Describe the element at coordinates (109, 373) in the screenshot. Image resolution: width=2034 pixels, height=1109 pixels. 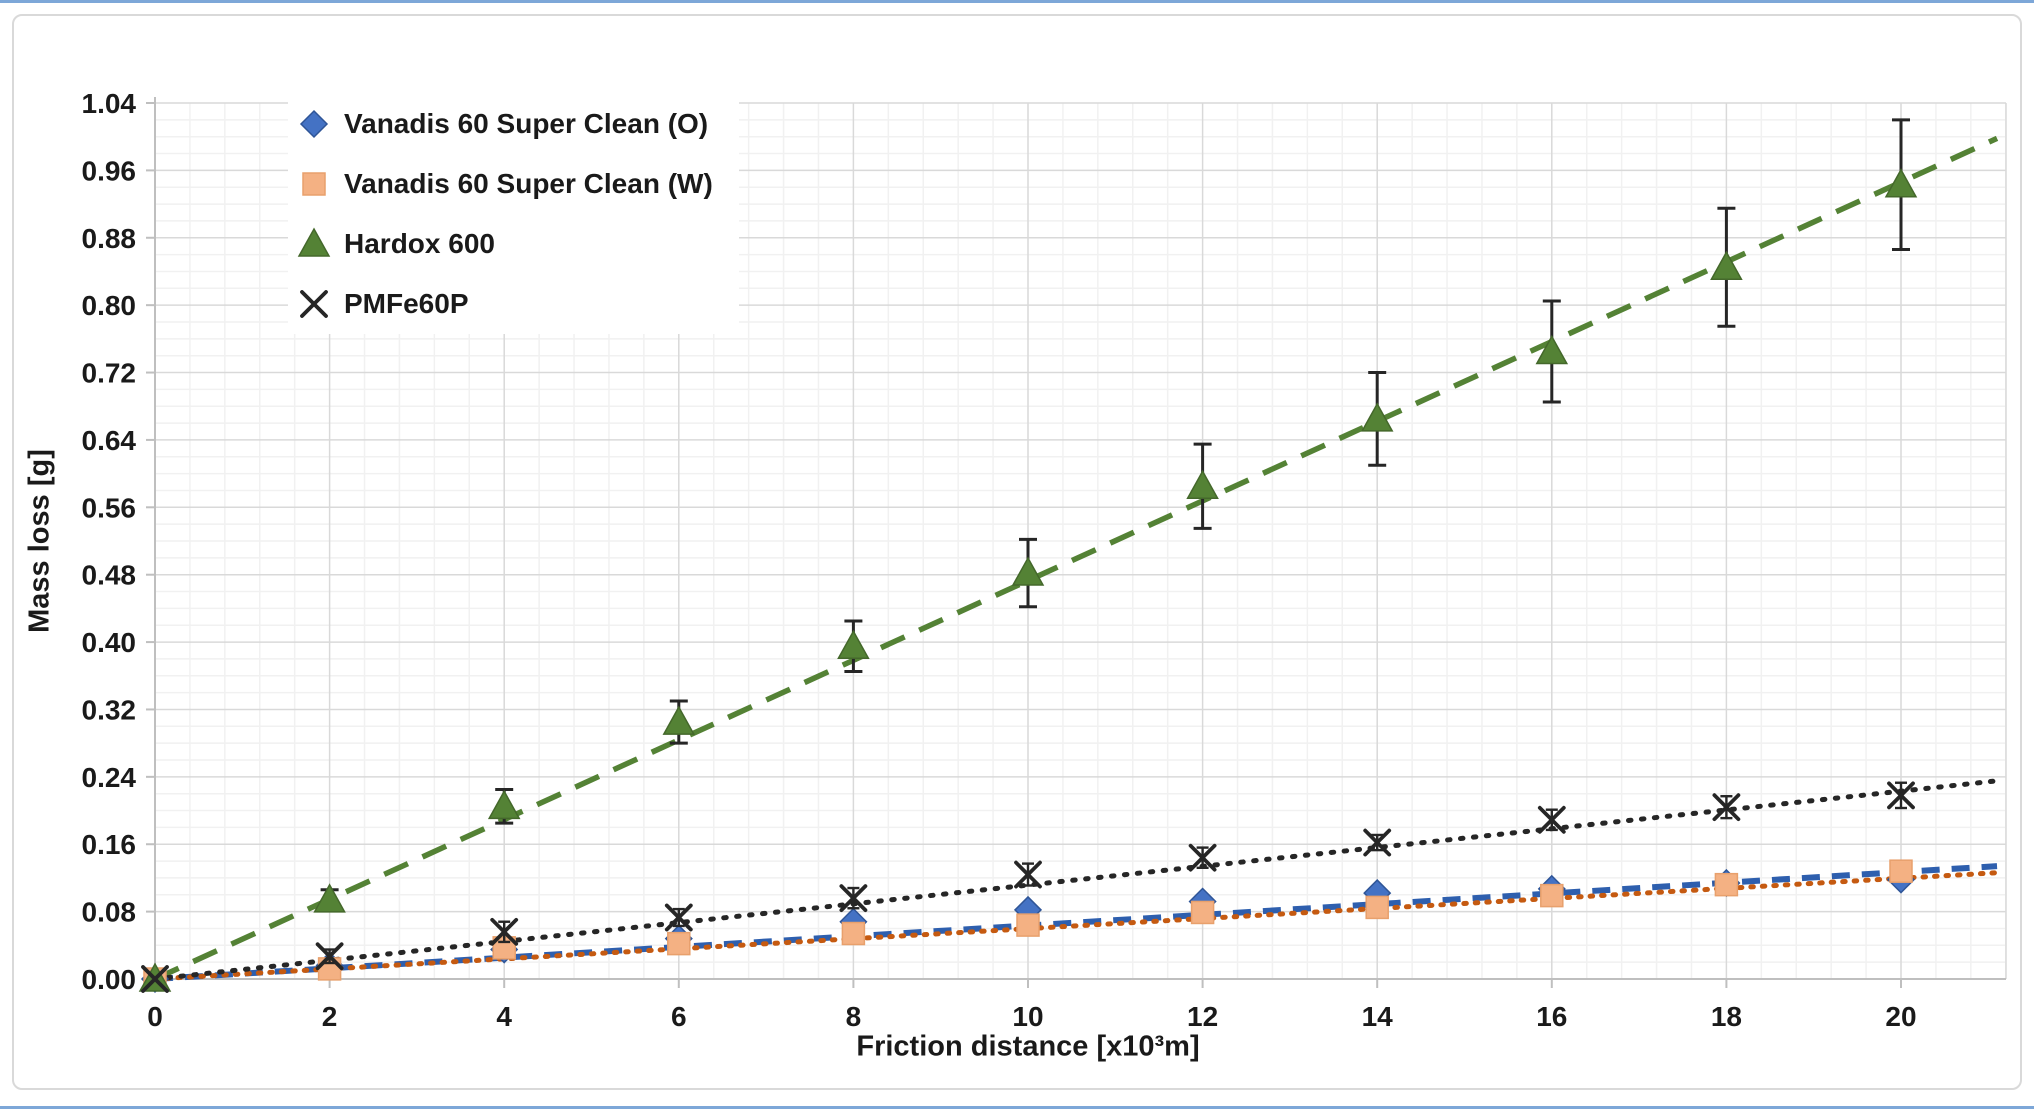
I see `y-tick-label: 0.72` at that location.